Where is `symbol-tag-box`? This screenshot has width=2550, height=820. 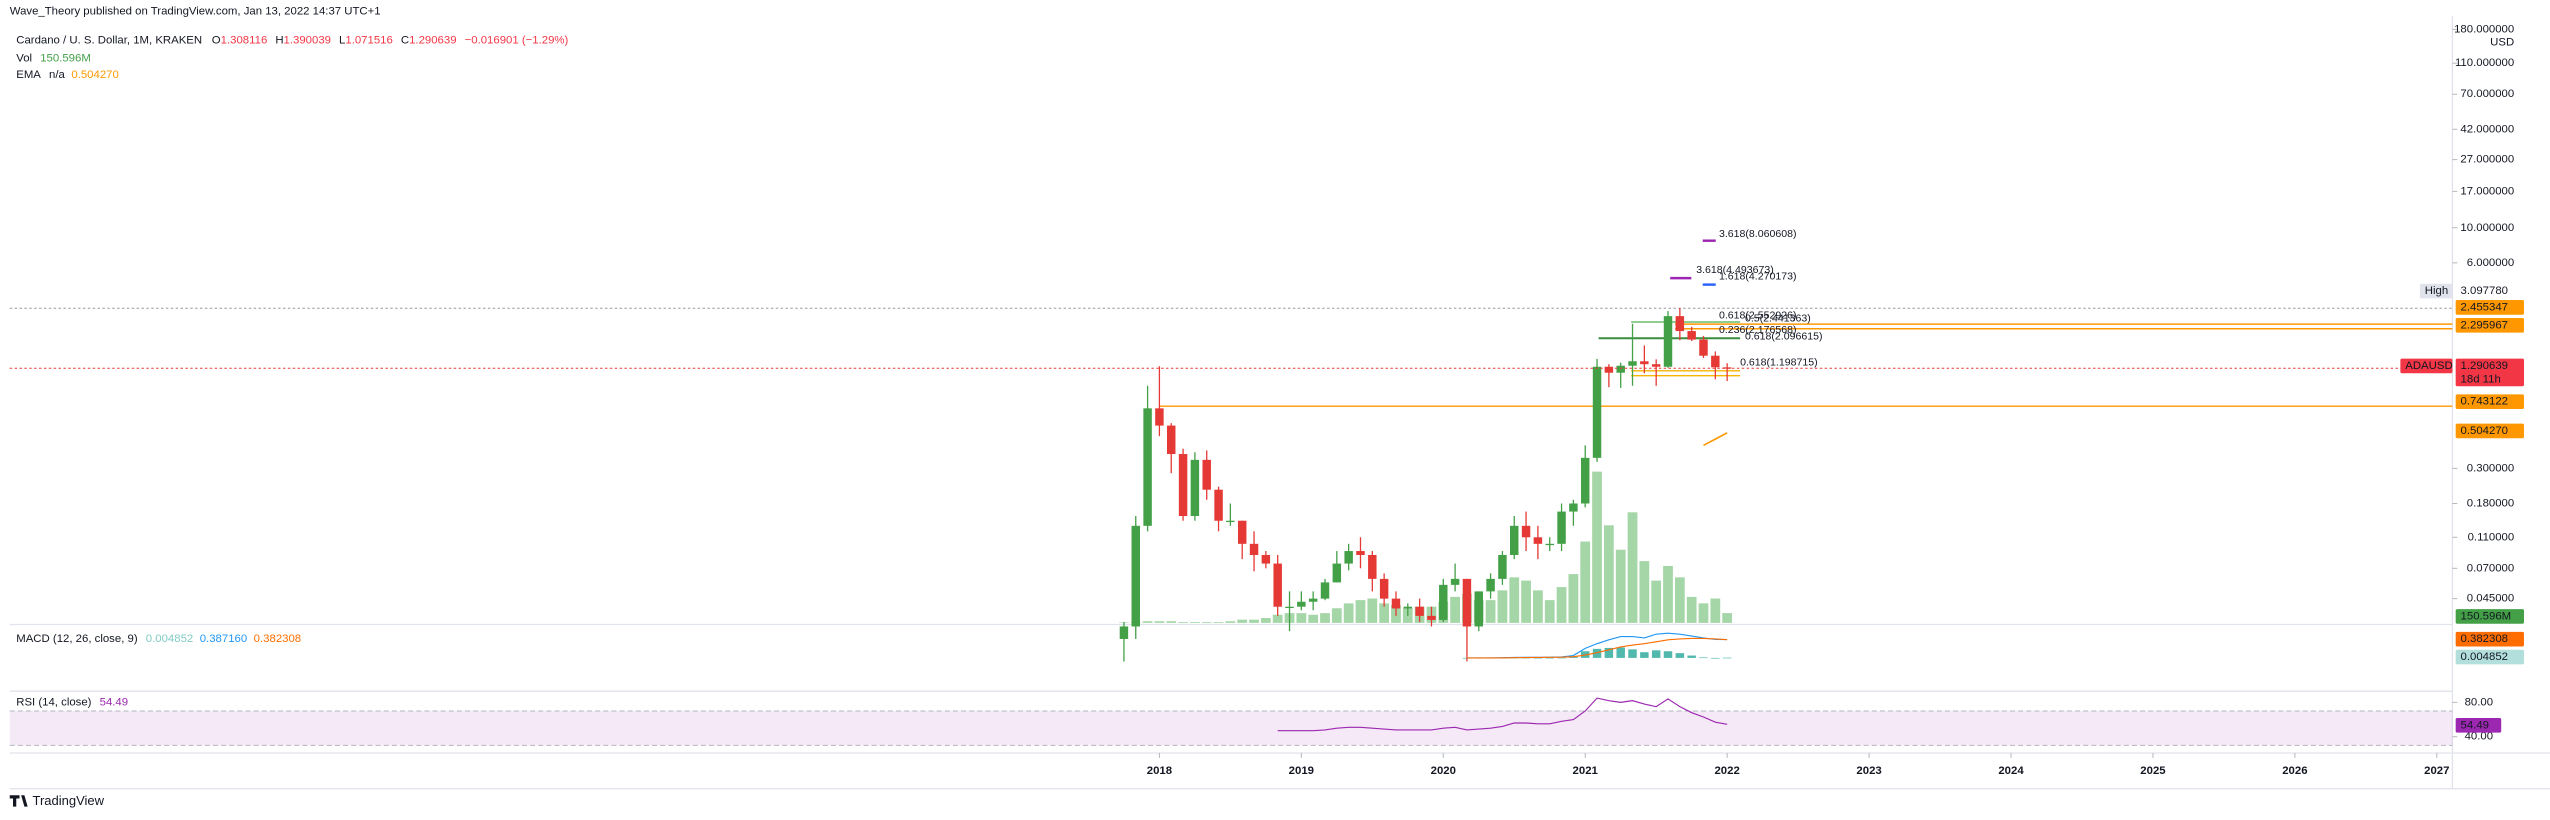 symbol-tag-box is located at coordinates (2426, 366).